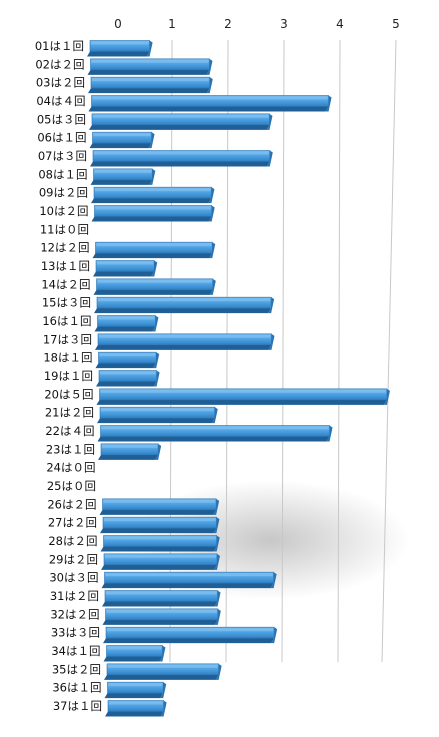 This screenshot has width=439, height=737. I want to click on category-label: 27は２回, so click(72, 523).